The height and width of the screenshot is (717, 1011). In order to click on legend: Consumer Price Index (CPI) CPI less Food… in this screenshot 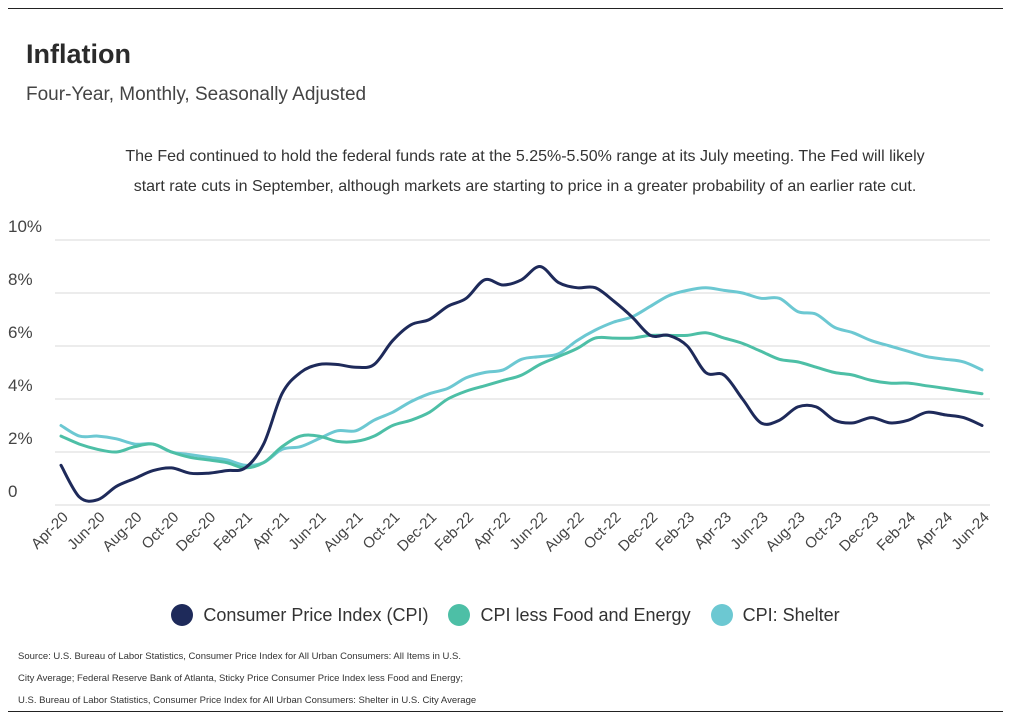, I will do `click(505, 615)`.